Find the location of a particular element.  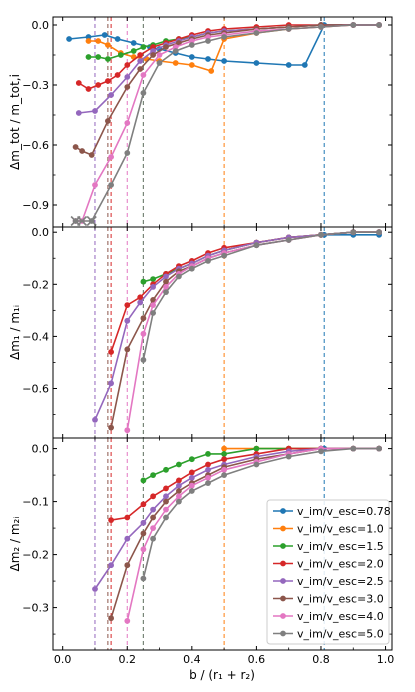

legend-entry: v_im/v_esc=4.0 is located at coordinates (328, 616).